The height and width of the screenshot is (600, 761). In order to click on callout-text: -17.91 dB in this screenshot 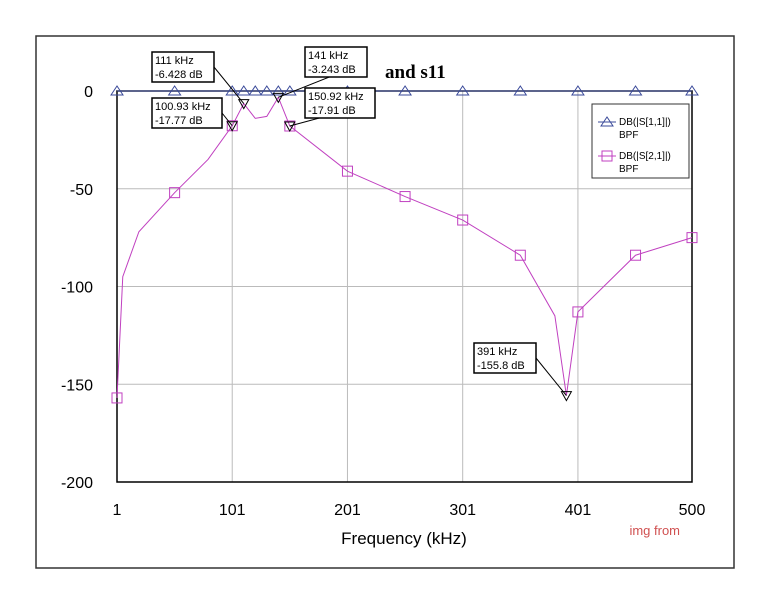, I will do `click(332, 111)`.